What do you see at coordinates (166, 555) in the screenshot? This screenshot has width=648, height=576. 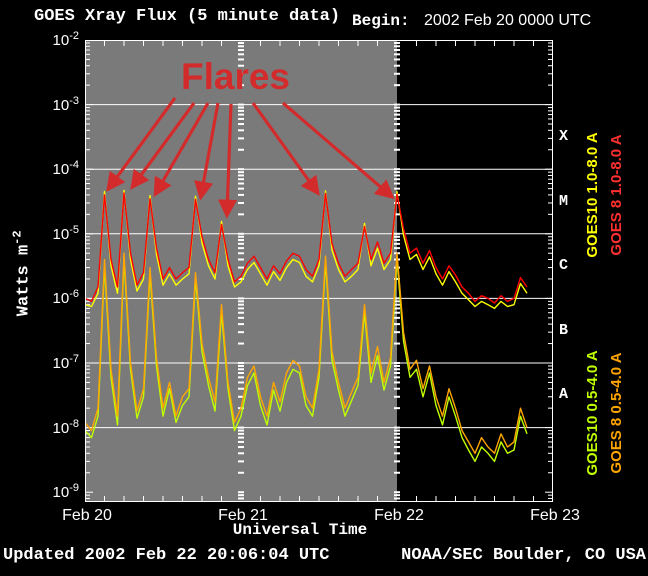 I see `updated-timestamp: Updated 2002 Feb 22 20:06:04 UTC` at bounding box center [166, 555].